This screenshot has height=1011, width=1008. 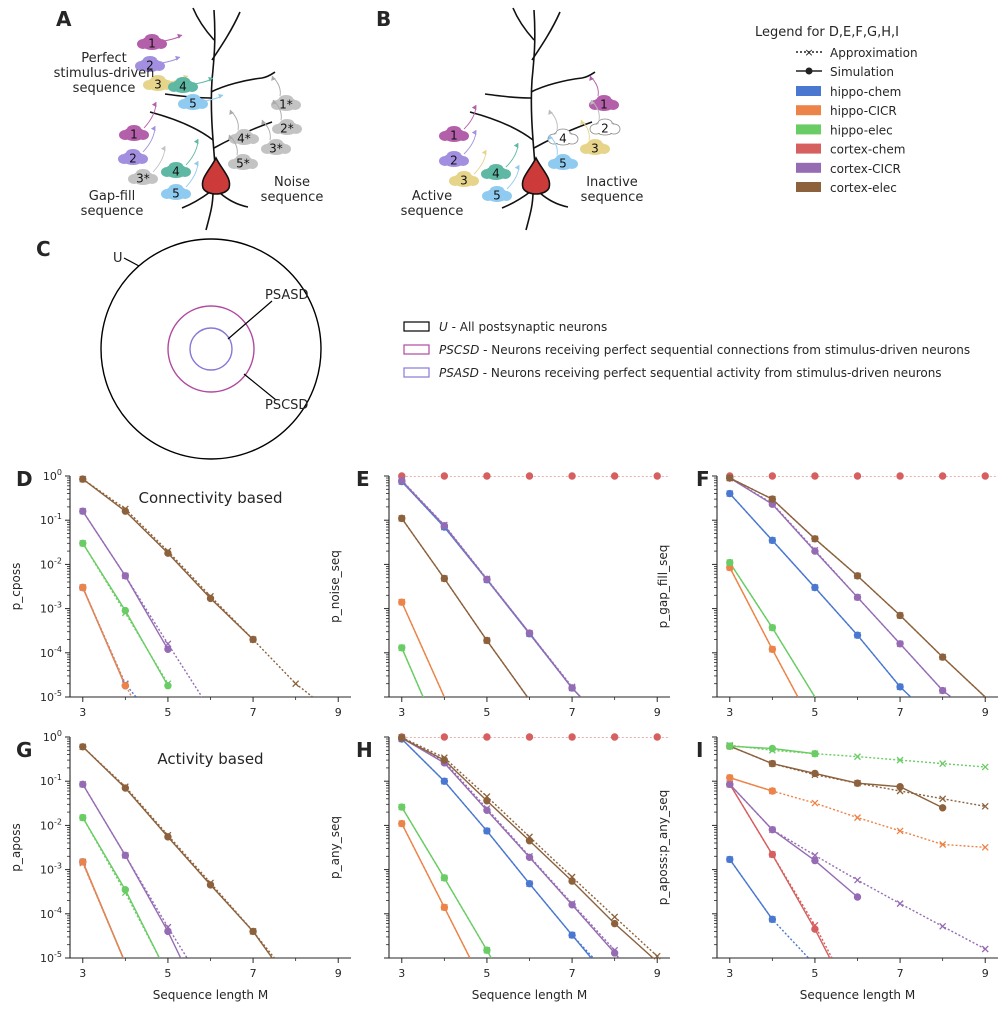 What do you see at coordinates (296, 684) in the screenshot?
I see `approx-marker-cortex-elec` at bounding box center [296, 684].